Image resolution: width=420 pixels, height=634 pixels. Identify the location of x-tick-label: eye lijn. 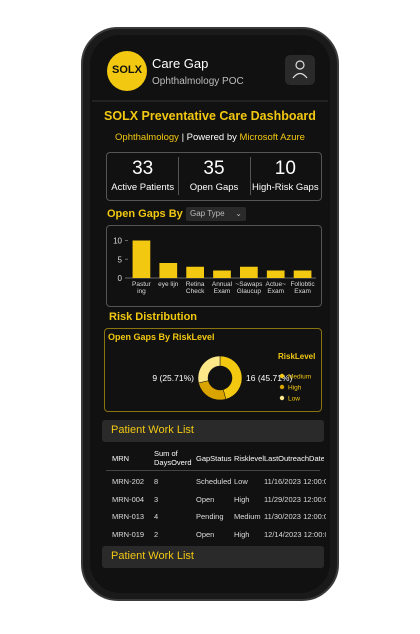
(168, 284).